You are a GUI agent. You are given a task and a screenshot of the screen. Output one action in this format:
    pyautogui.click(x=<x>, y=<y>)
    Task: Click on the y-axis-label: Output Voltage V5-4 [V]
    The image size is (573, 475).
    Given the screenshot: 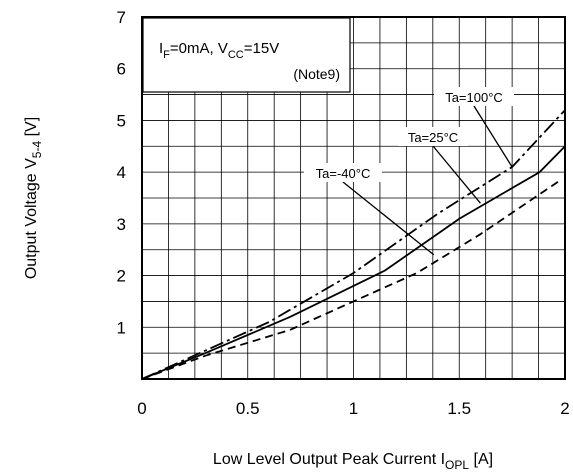 What is the action you would take?
    pyautogui.click(x=33, y=198)
    